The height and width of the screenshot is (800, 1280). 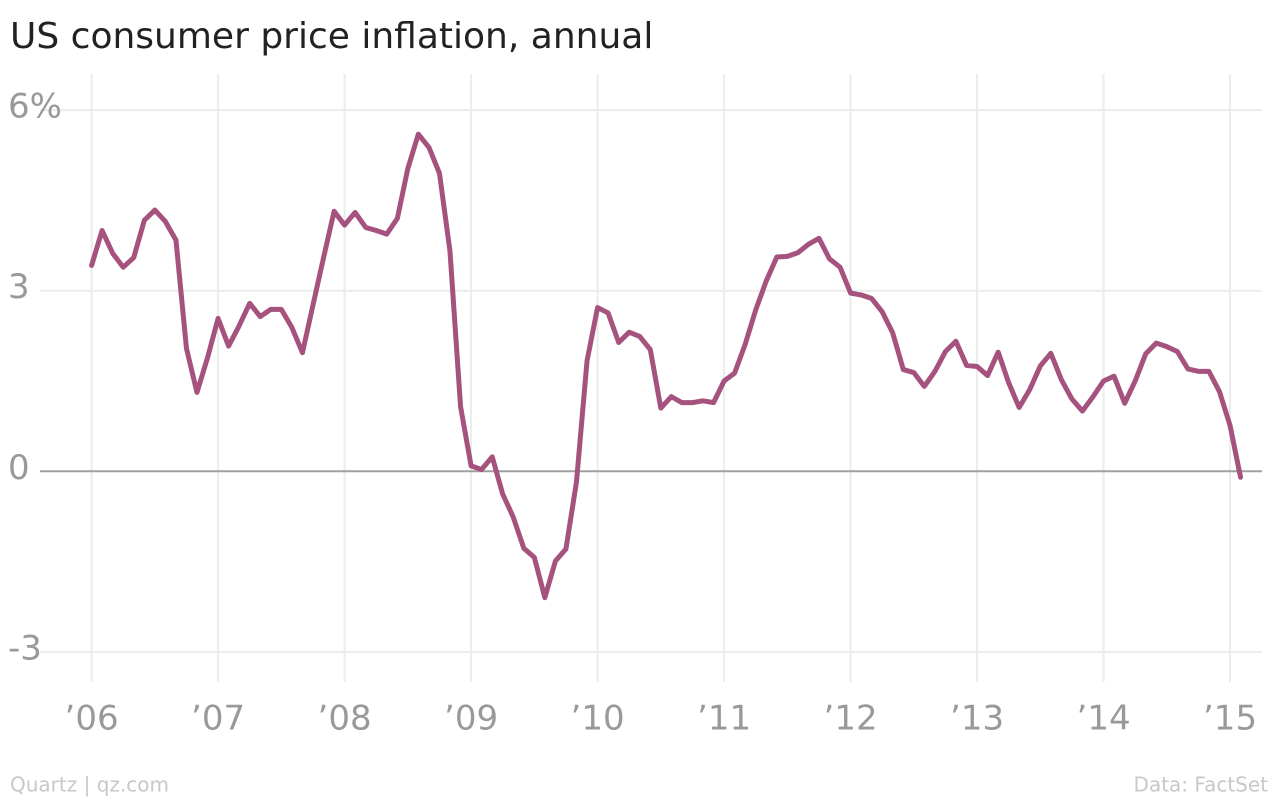 What do you see at coordinates (471, 719) in the screenshot?
I see `x-tick-label: ’09` at bounding box center [471, 719].